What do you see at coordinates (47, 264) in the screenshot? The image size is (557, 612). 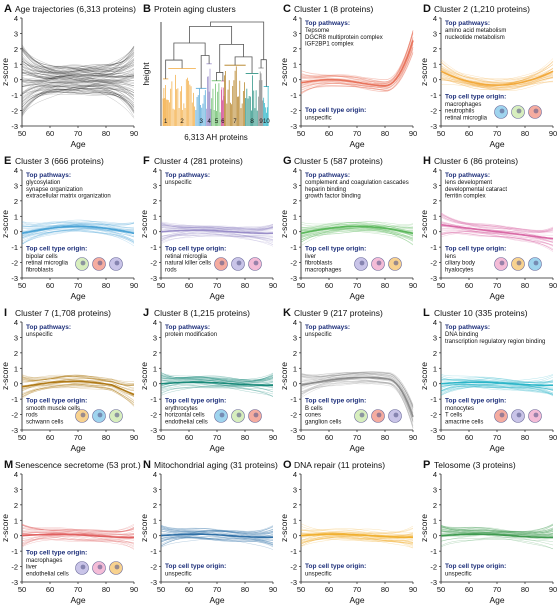 I see `cell-type-item: retinal microglia` at bounding box center [47, 264].